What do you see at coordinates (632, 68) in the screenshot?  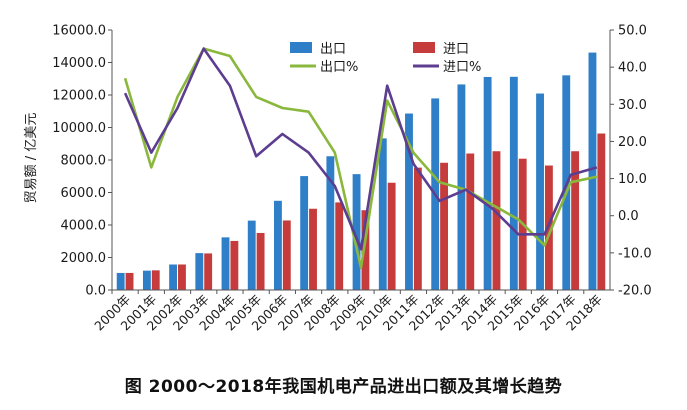 I see `right-tick-label: 40.0` at bounding box center [632, 68].